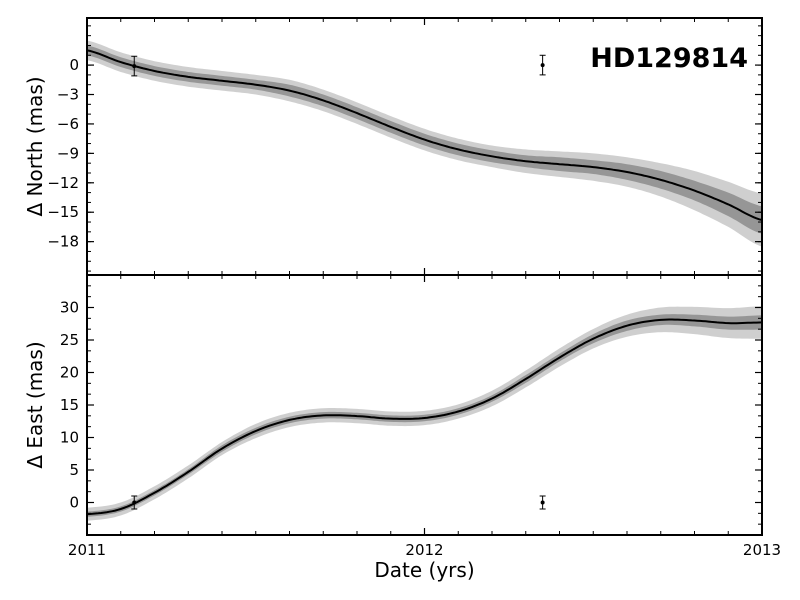 Image resolution: width=800 pixels, height=600 pixels. What do you see at coordinates (424, 550) in the screenshot?
I see `east-xtick-label: 2012` at bounding box center [424, 550].